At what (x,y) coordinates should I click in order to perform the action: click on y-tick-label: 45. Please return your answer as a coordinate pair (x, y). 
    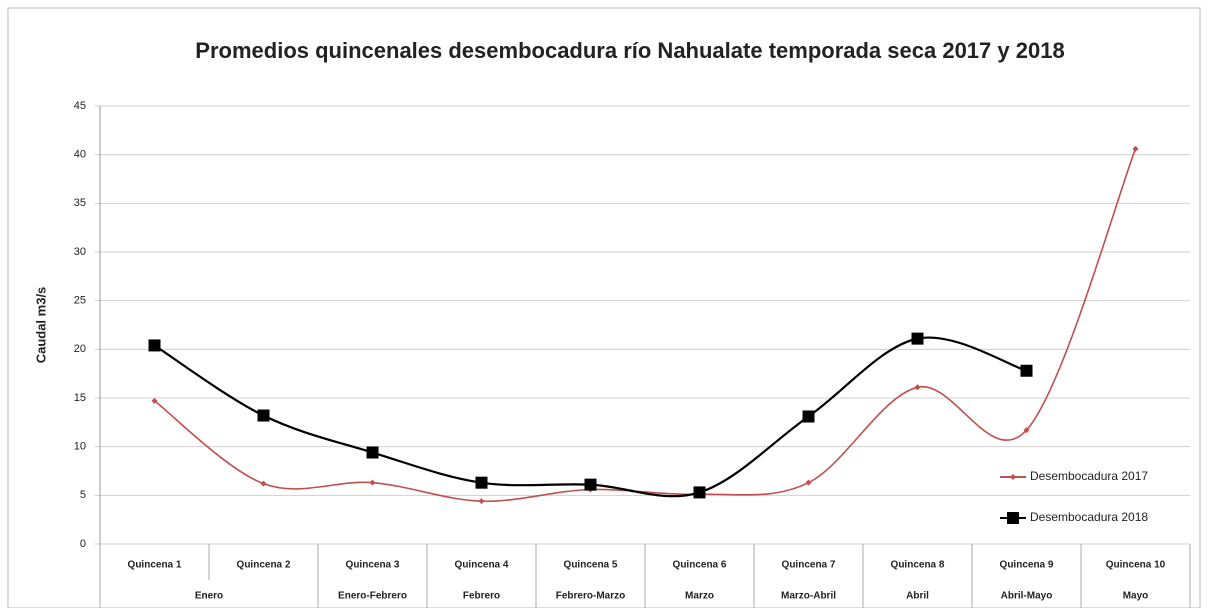
    Looking at the image, I should click on (80, 106).